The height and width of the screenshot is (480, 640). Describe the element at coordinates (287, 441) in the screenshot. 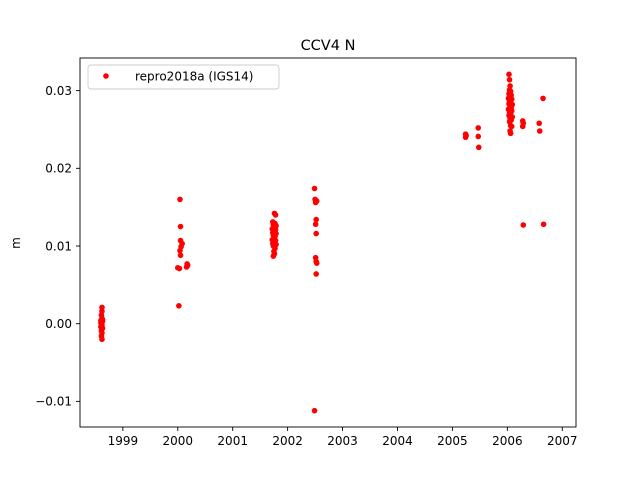

I see `x-tick-label: 2002` at that location.